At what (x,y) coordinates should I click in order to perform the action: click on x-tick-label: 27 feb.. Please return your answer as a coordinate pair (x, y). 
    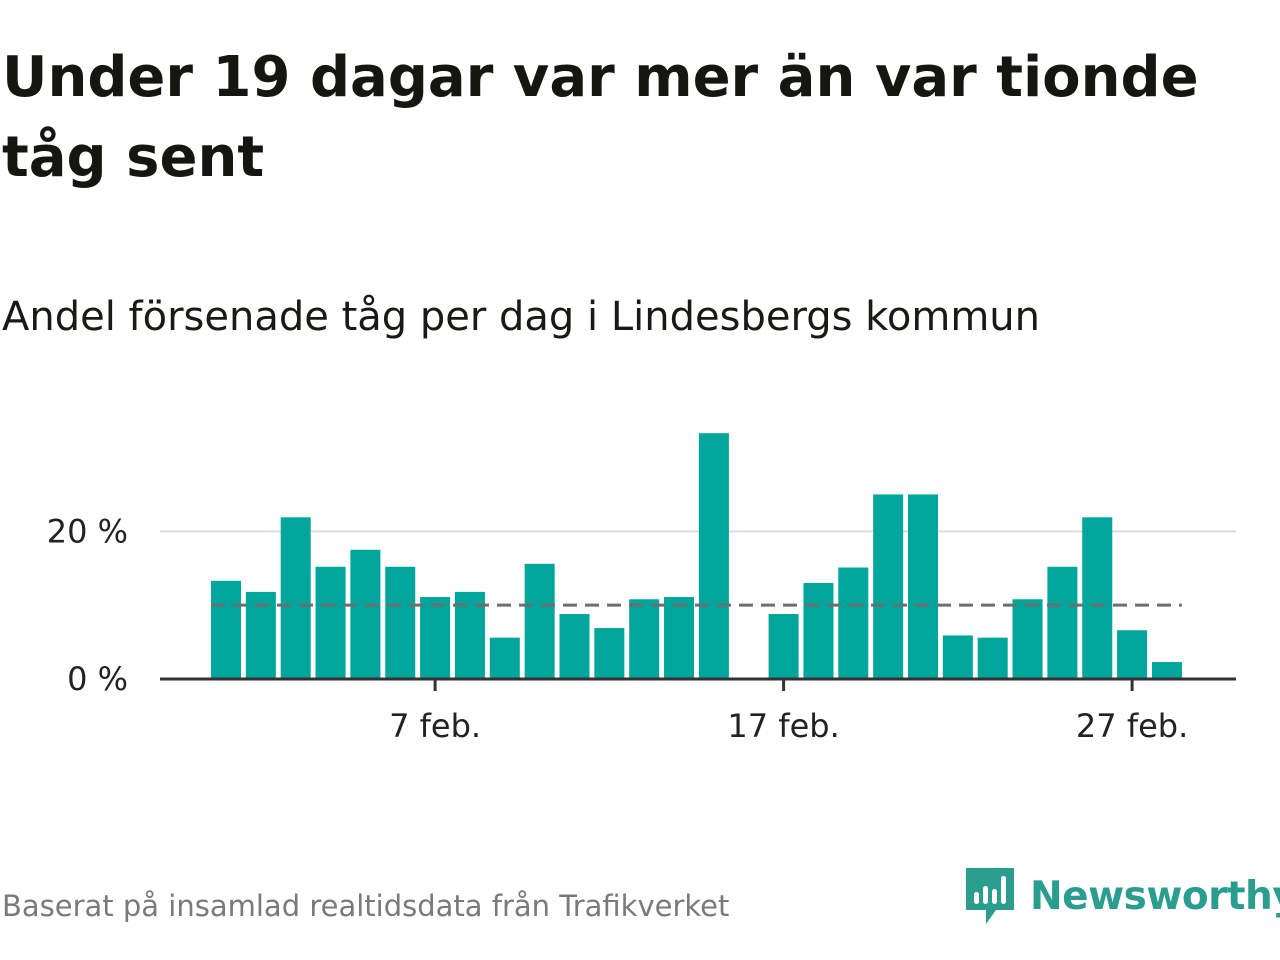
    Looking at the image, I should click on (1132, 726).